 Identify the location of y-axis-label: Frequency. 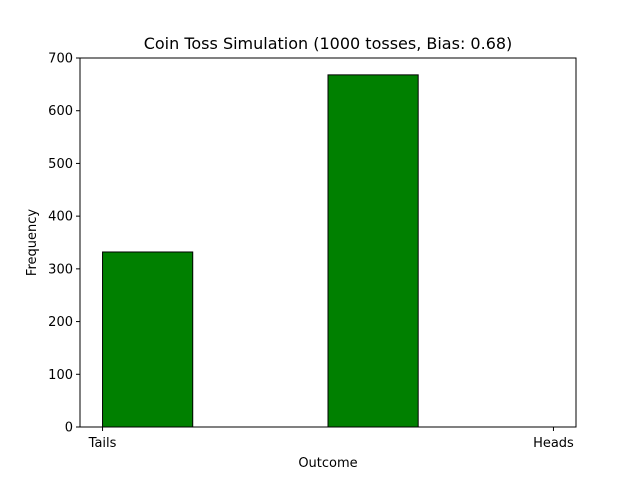
(32, 242).